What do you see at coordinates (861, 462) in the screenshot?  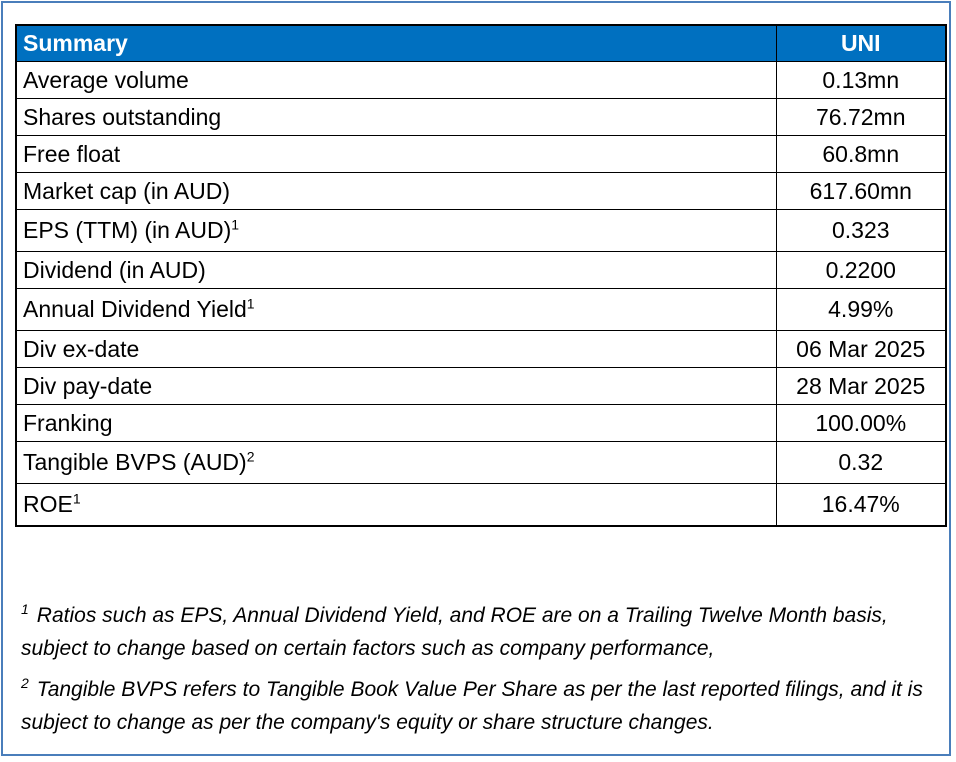 I see `row-value: 0.32` at bounding box center [861, 462].